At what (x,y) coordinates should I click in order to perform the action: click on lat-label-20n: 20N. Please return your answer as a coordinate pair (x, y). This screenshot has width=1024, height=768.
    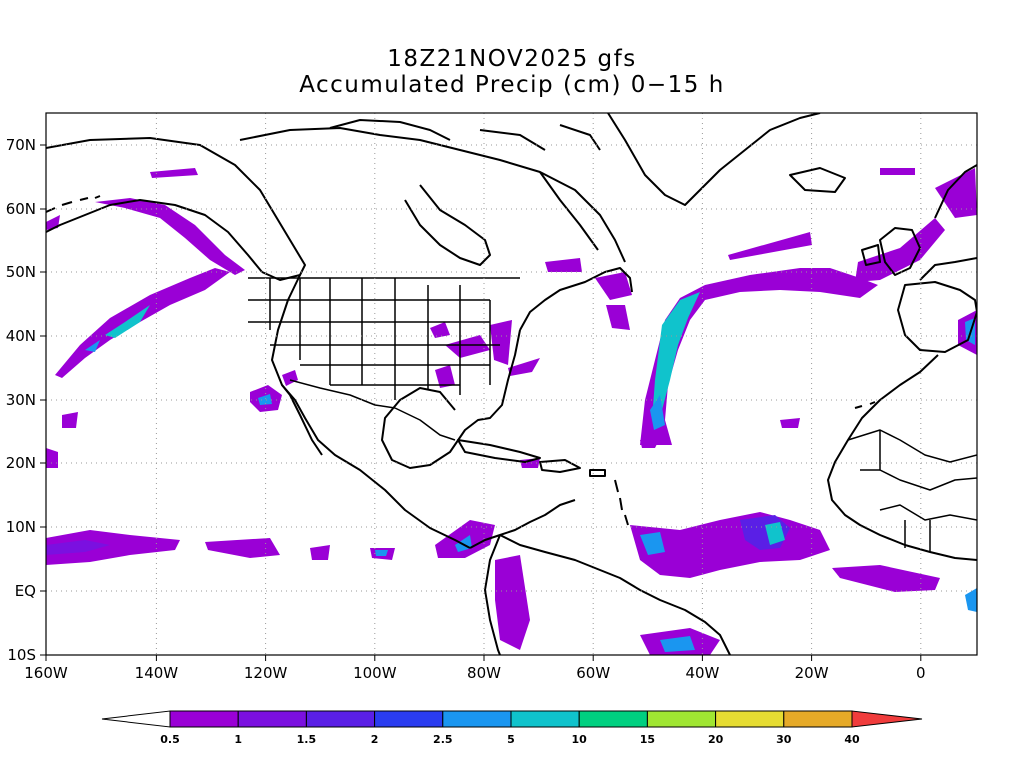
    Looking at the image, I should click on (21, 463).